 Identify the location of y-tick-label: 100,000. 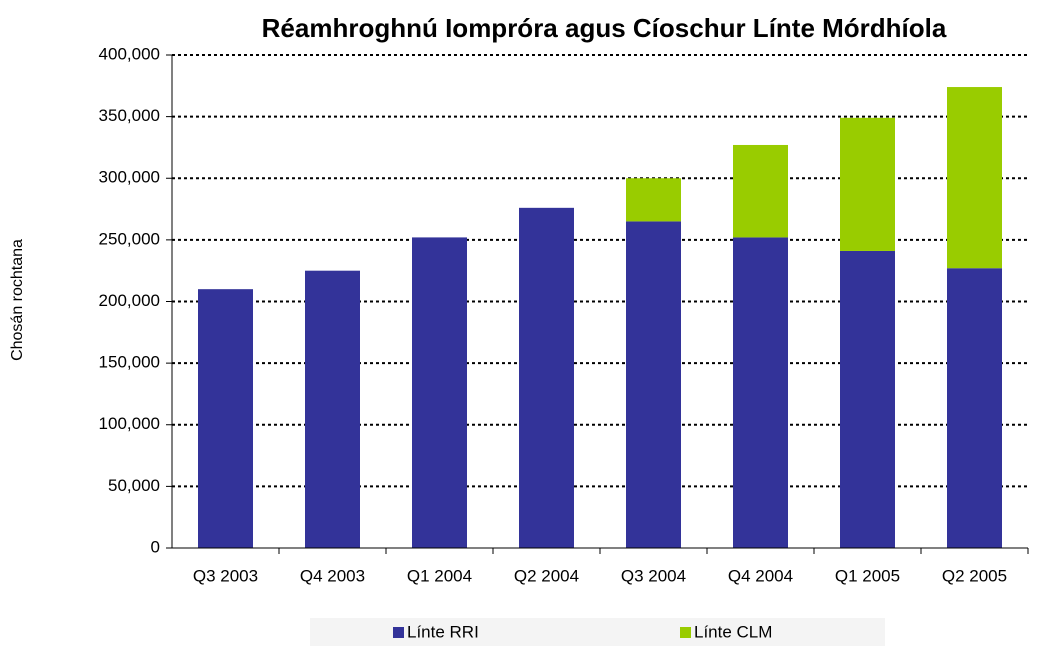
(129, 423).